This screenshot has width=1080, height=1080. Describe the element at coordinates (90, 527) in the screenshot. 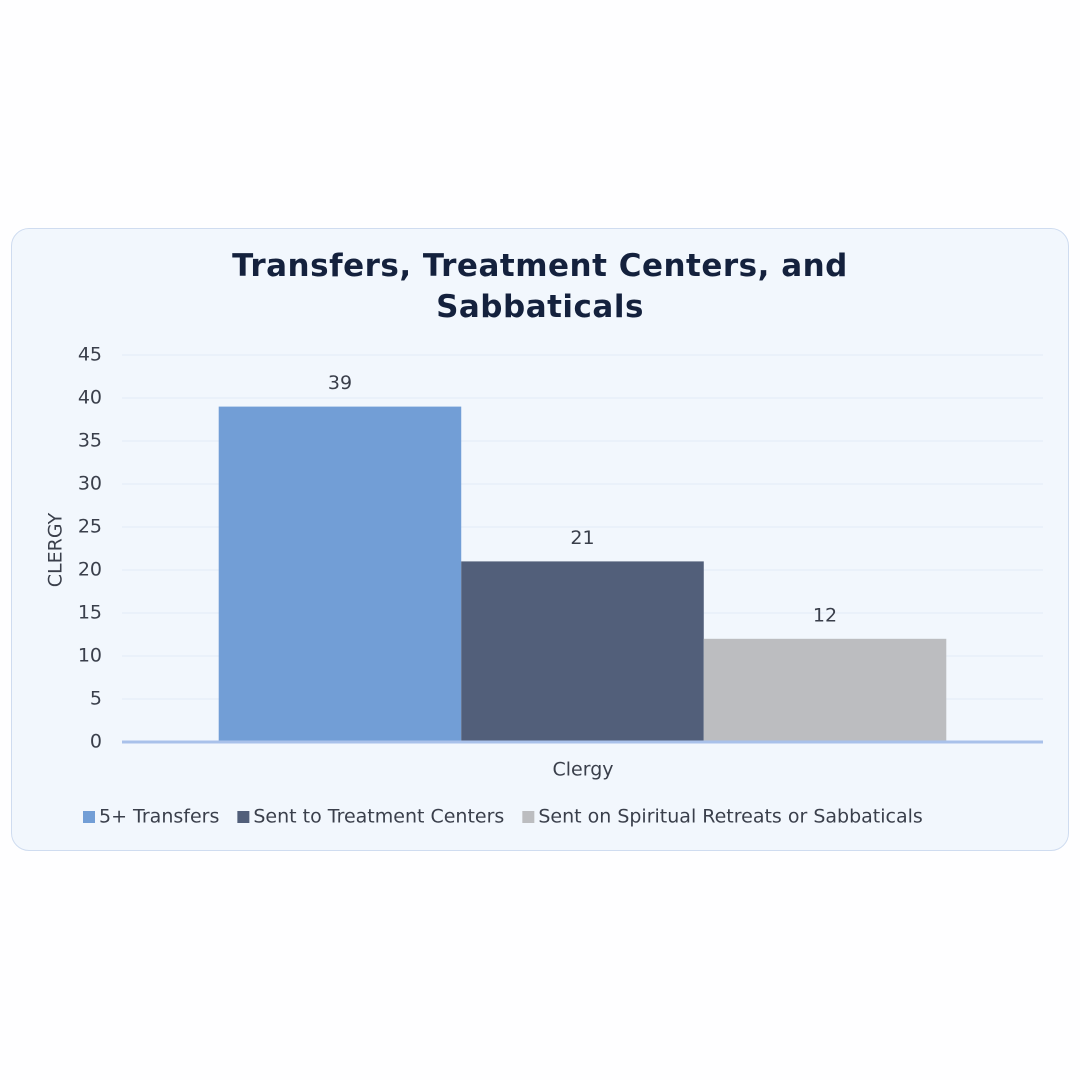

I see `y-tick-label: 25` at that location.